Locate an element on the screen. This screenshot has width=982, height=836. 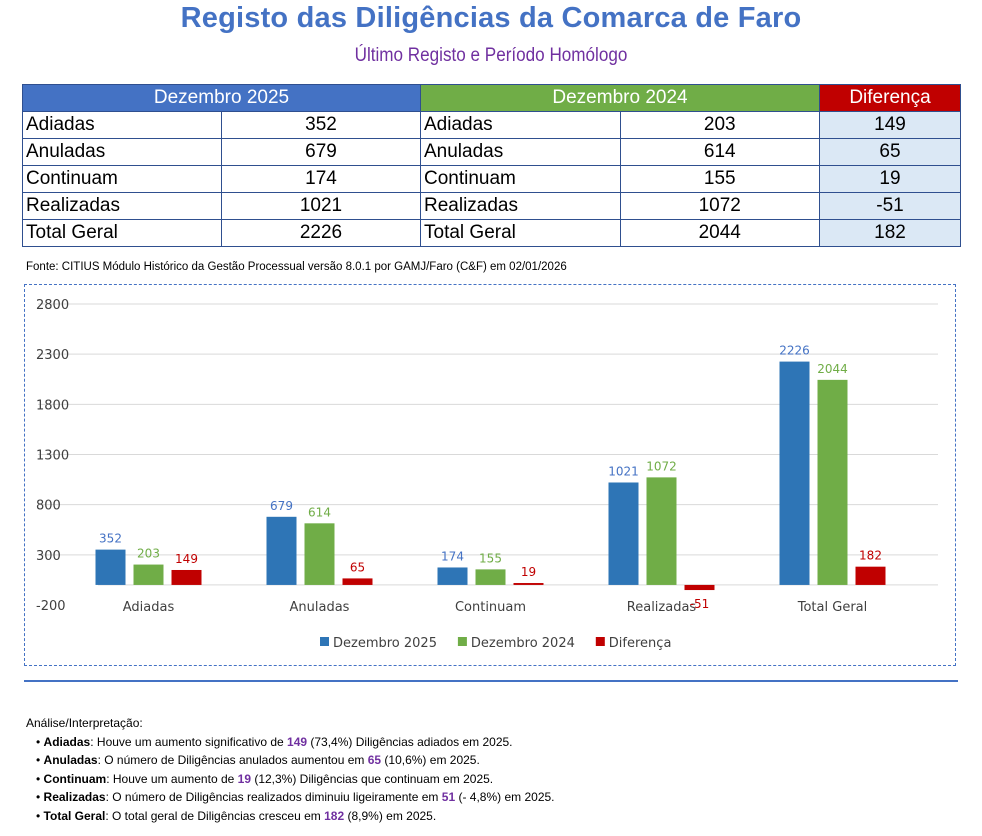
data-label: 614 is located at coordinates (319, 512).